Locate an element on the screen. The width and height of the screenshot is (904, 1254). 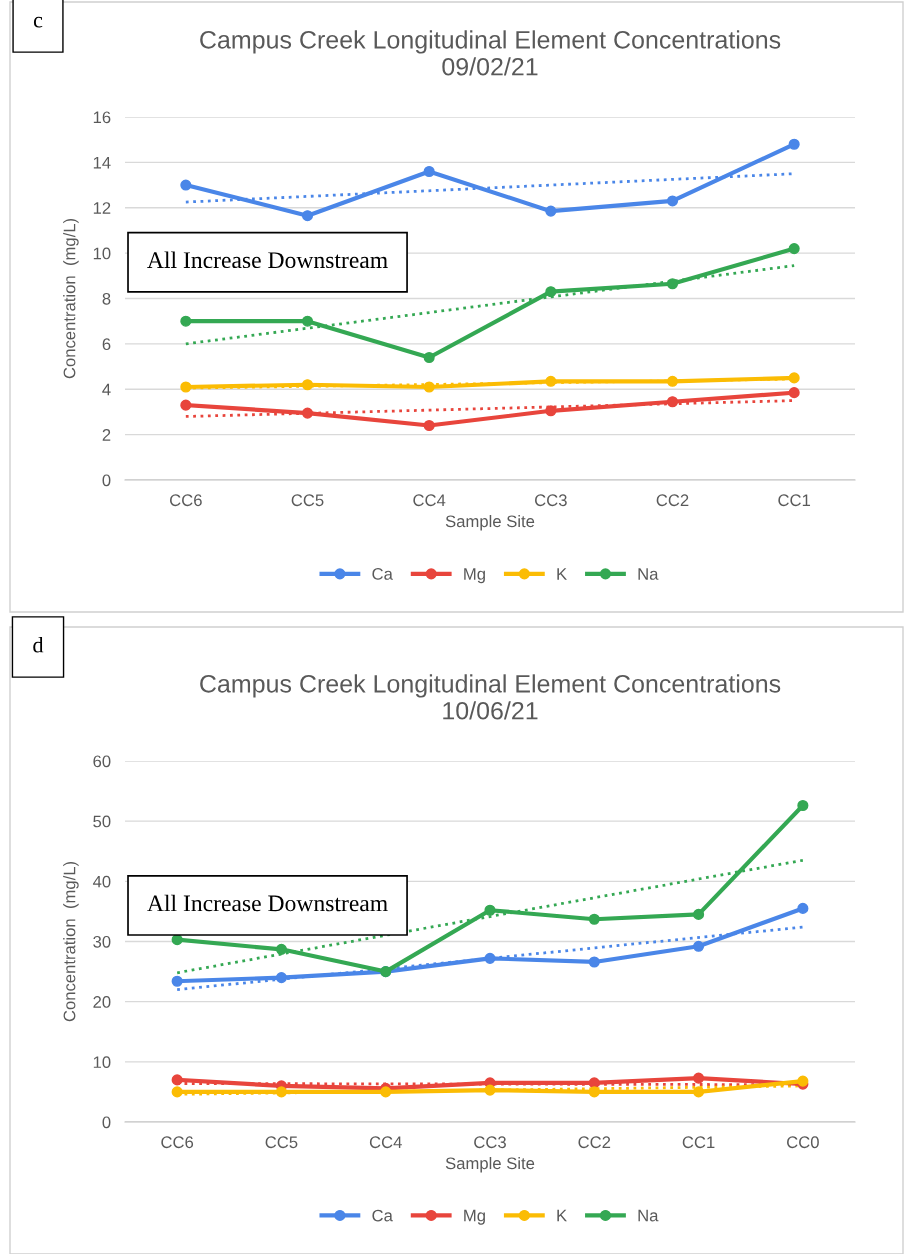
y-tick-label: 2 is located at coordinates (106, 435).